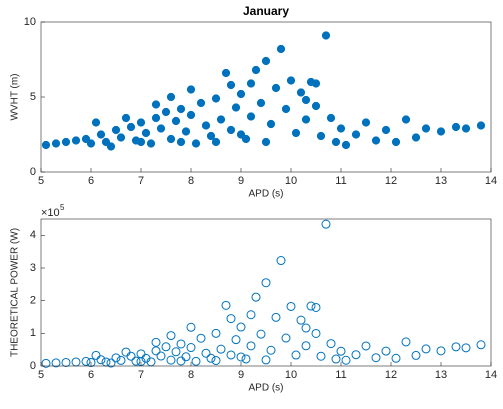 The width and height of the screenshot is (503, 409). What do you see at coordinates (491, 375) in the screenshot?
I see `x-tick-label: 14` at bounding box center [491, 375].